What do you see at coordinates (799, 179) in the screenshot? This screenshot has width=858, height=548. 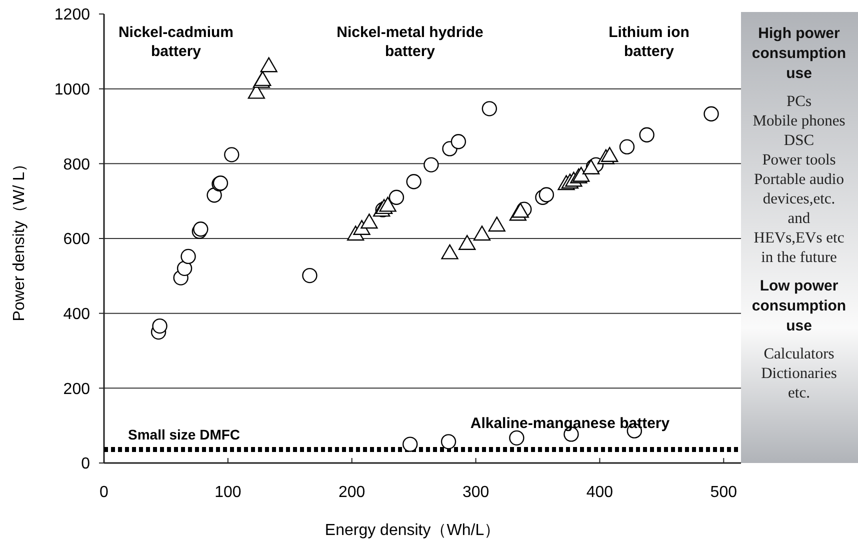 I see `text: PCs Mobile phones DSC Power tools Portable audio devices,etc. and HEVs,EVs etc in the future` at bounding box center [799, 179].